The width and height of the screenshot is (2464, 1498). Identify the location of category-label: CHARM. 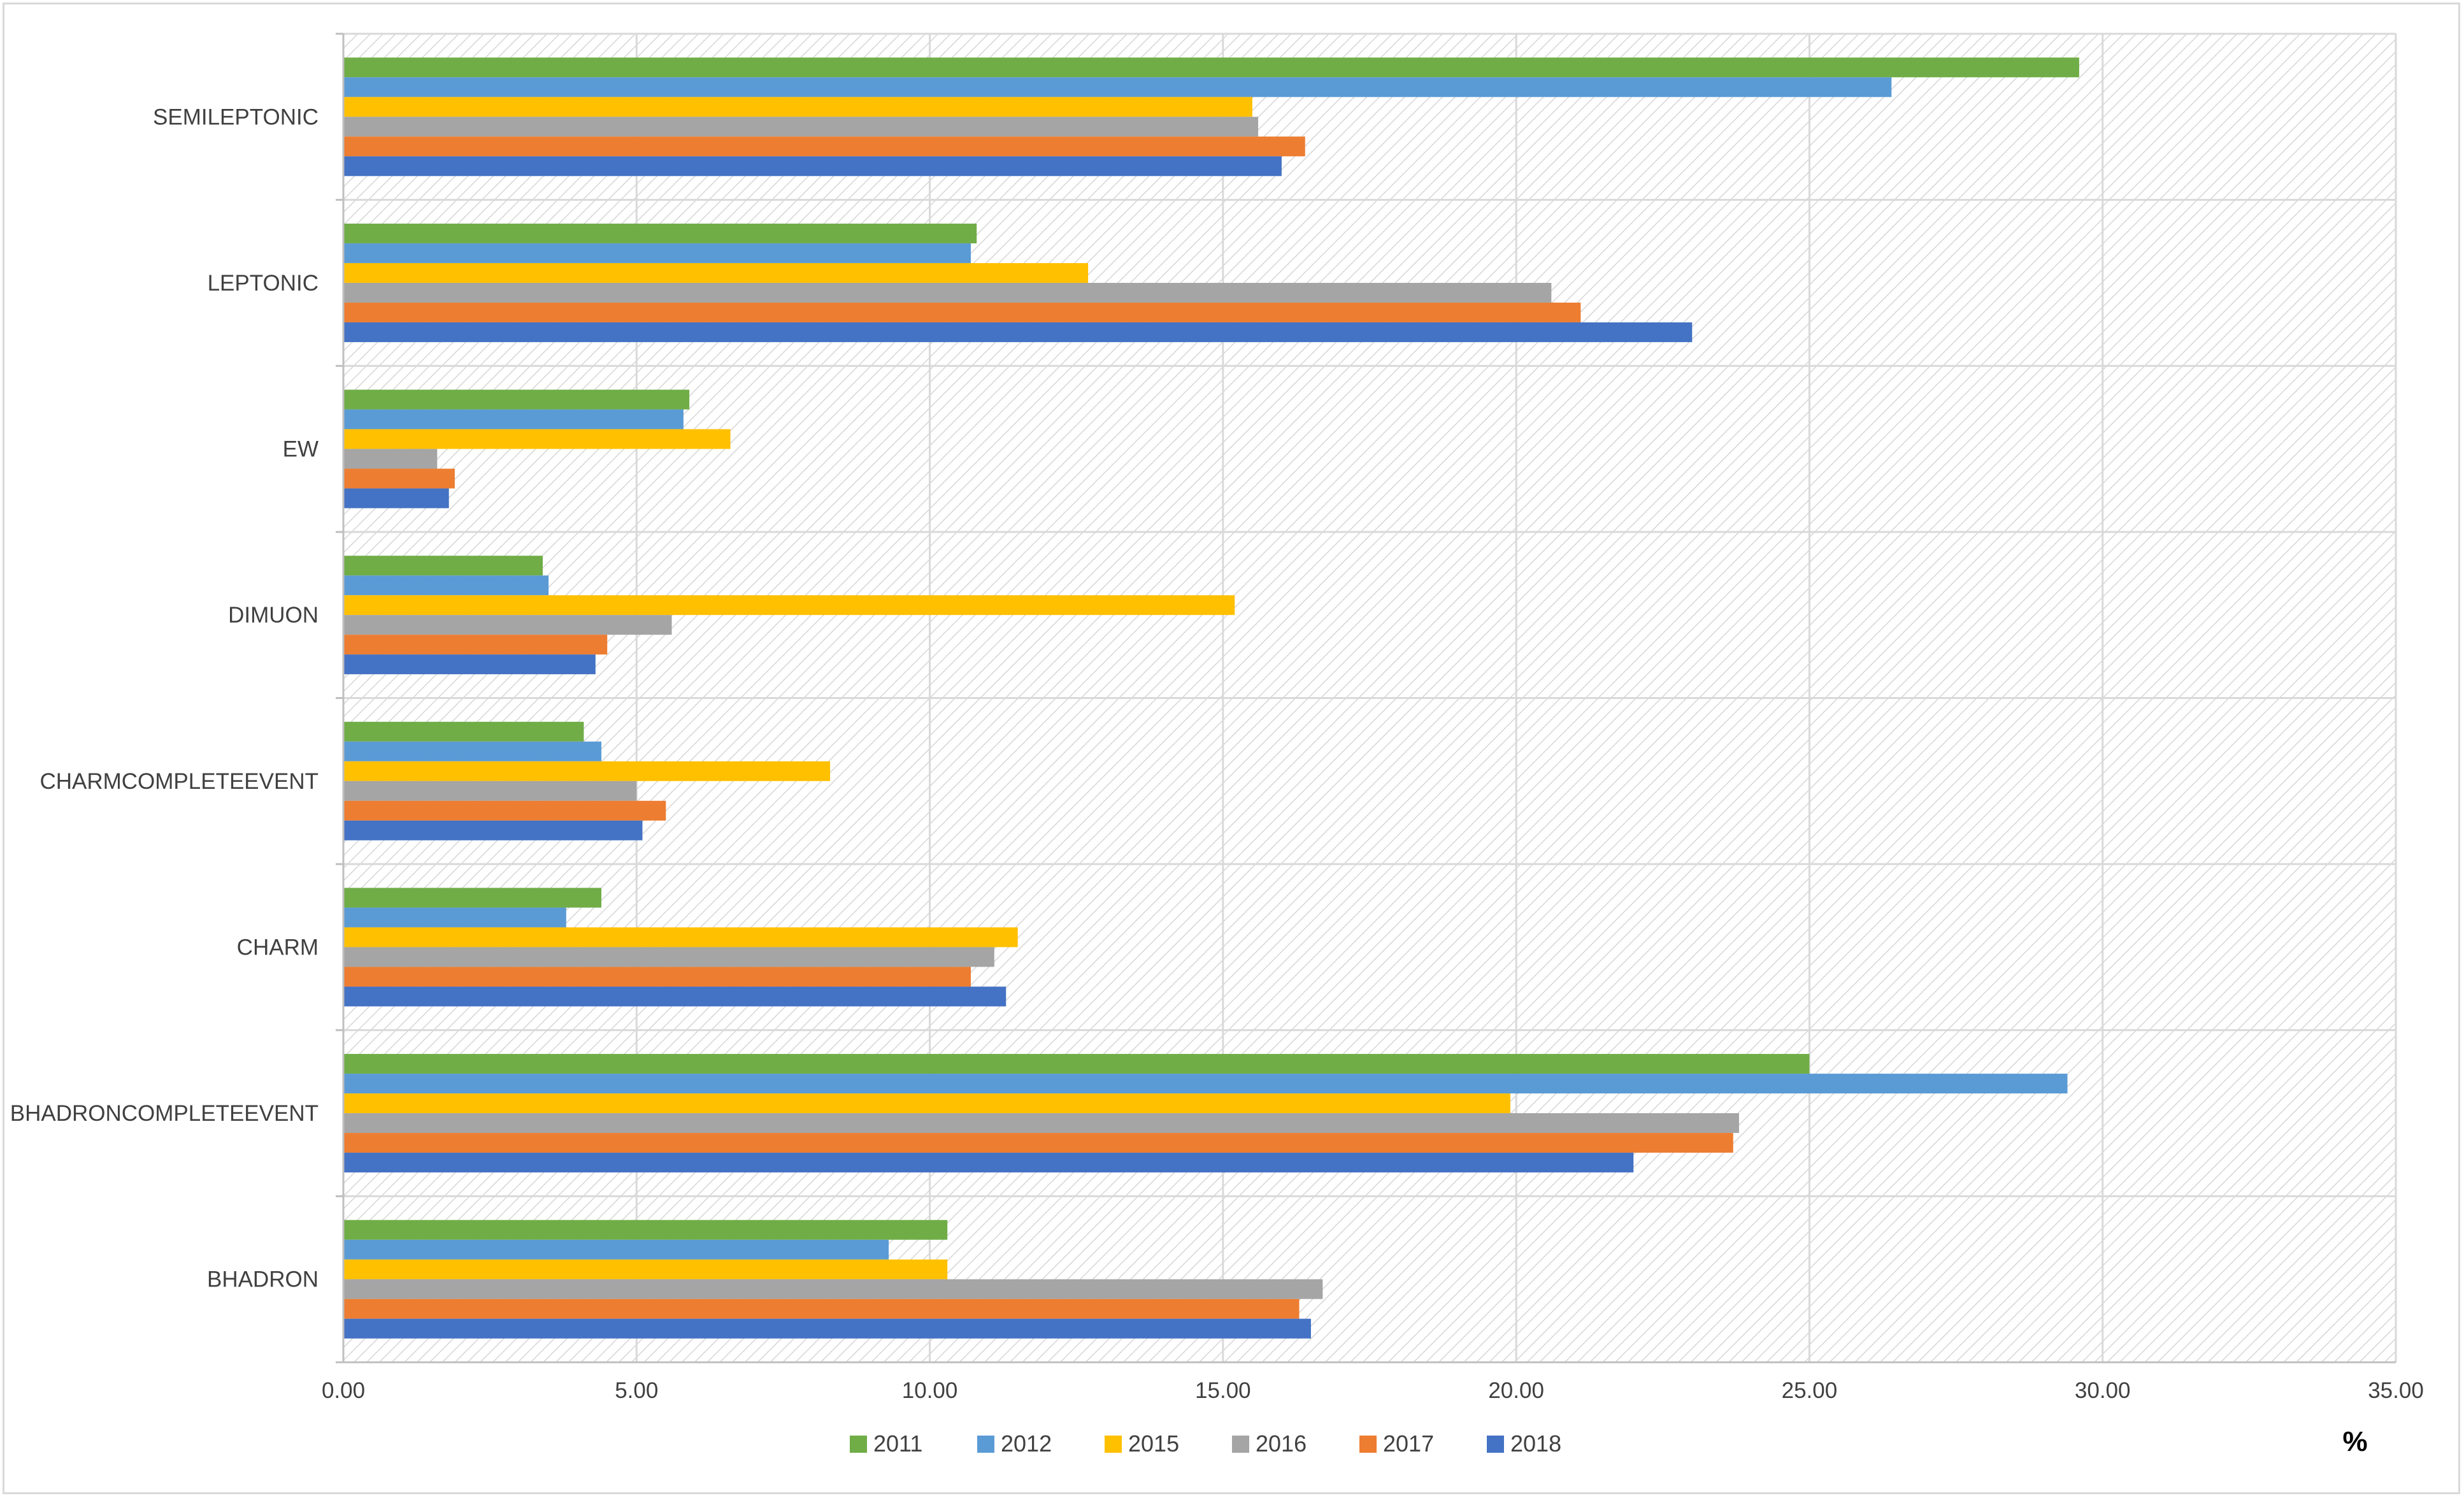
(278, 947).